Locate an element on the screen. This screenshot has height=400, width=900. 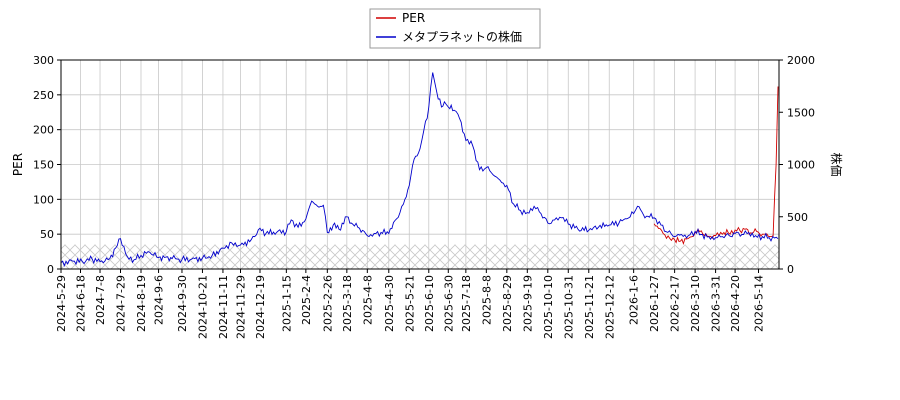
x-tick-label: 2024-9-30 is located at coordinates (182, 303).